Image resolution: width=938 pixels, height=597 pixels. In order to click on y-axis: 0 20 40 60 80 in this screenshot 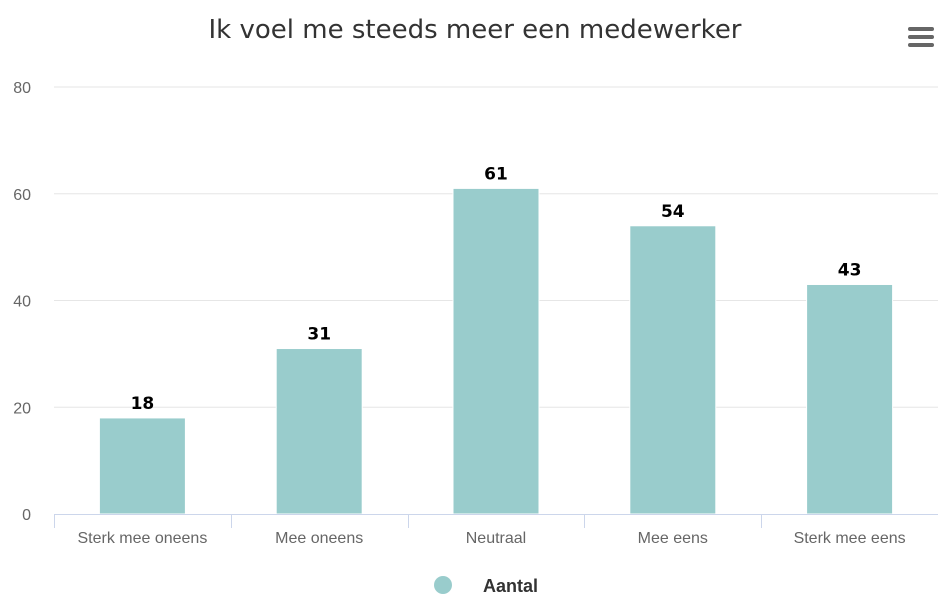, I will do `click(22, 302)`.